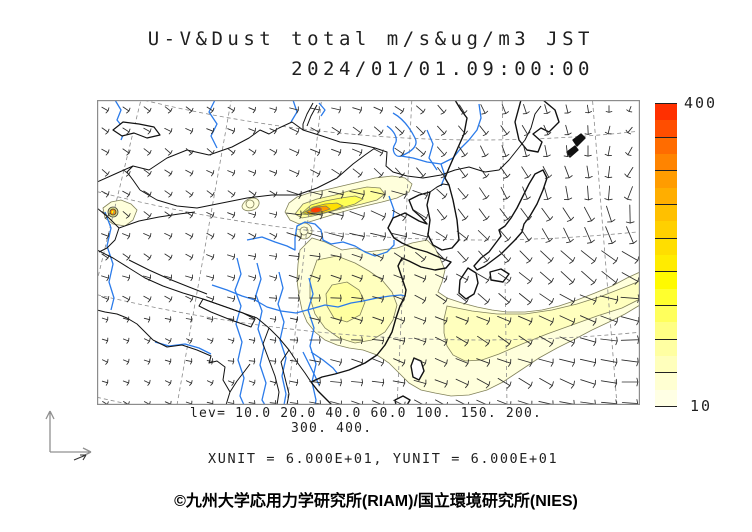 This screenshot has width=752, height=532. What do you see at coordinates (332, 428) in the screenshot?
I see `contour-levels-line2: 300. 400.` at bounding box center [332, 428].